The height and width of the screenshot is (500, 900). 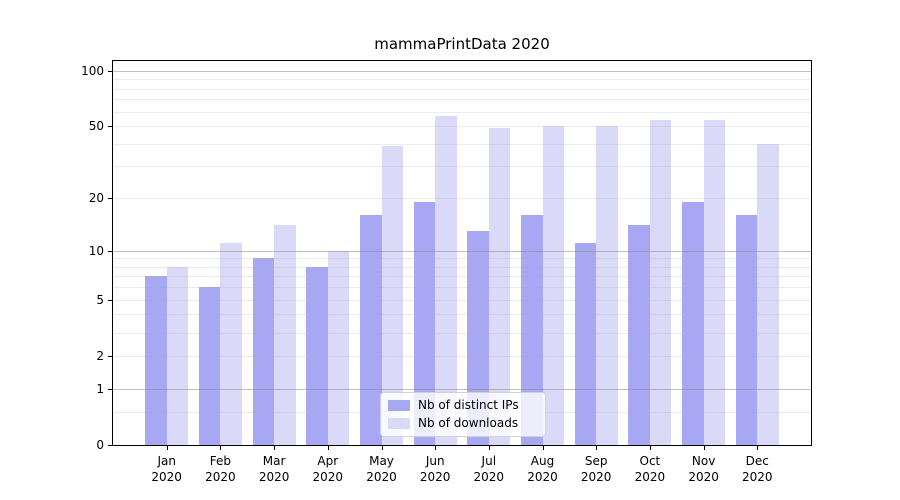 What do you see at coordinates (100, 388) in the screenshot?
I see `y-tick-label: 1` at bounding box center [100, 388].